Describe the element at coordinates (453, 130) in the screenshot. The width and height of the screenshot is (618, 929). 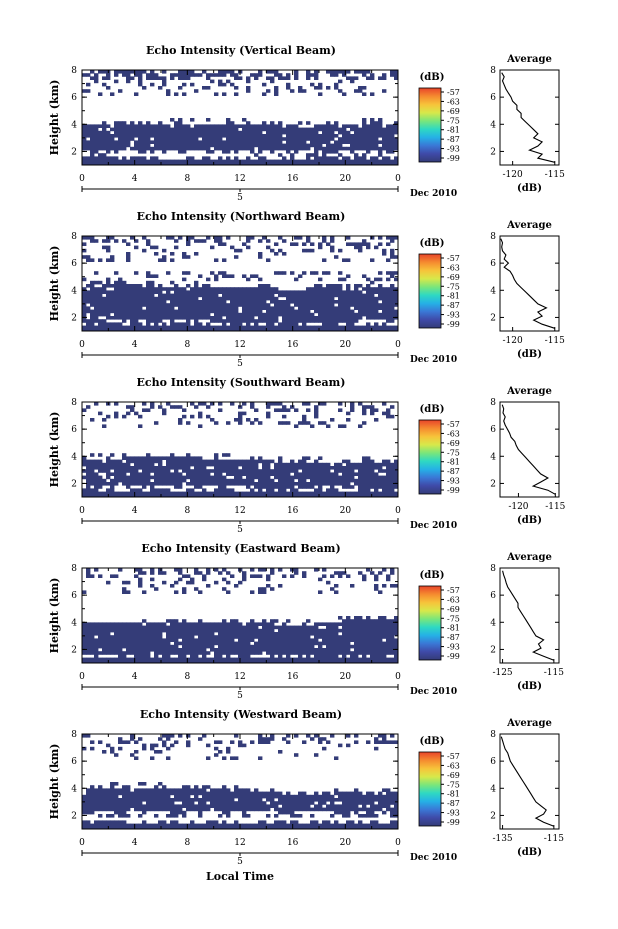
I see `colorbar-tick-label: -81` at that location.